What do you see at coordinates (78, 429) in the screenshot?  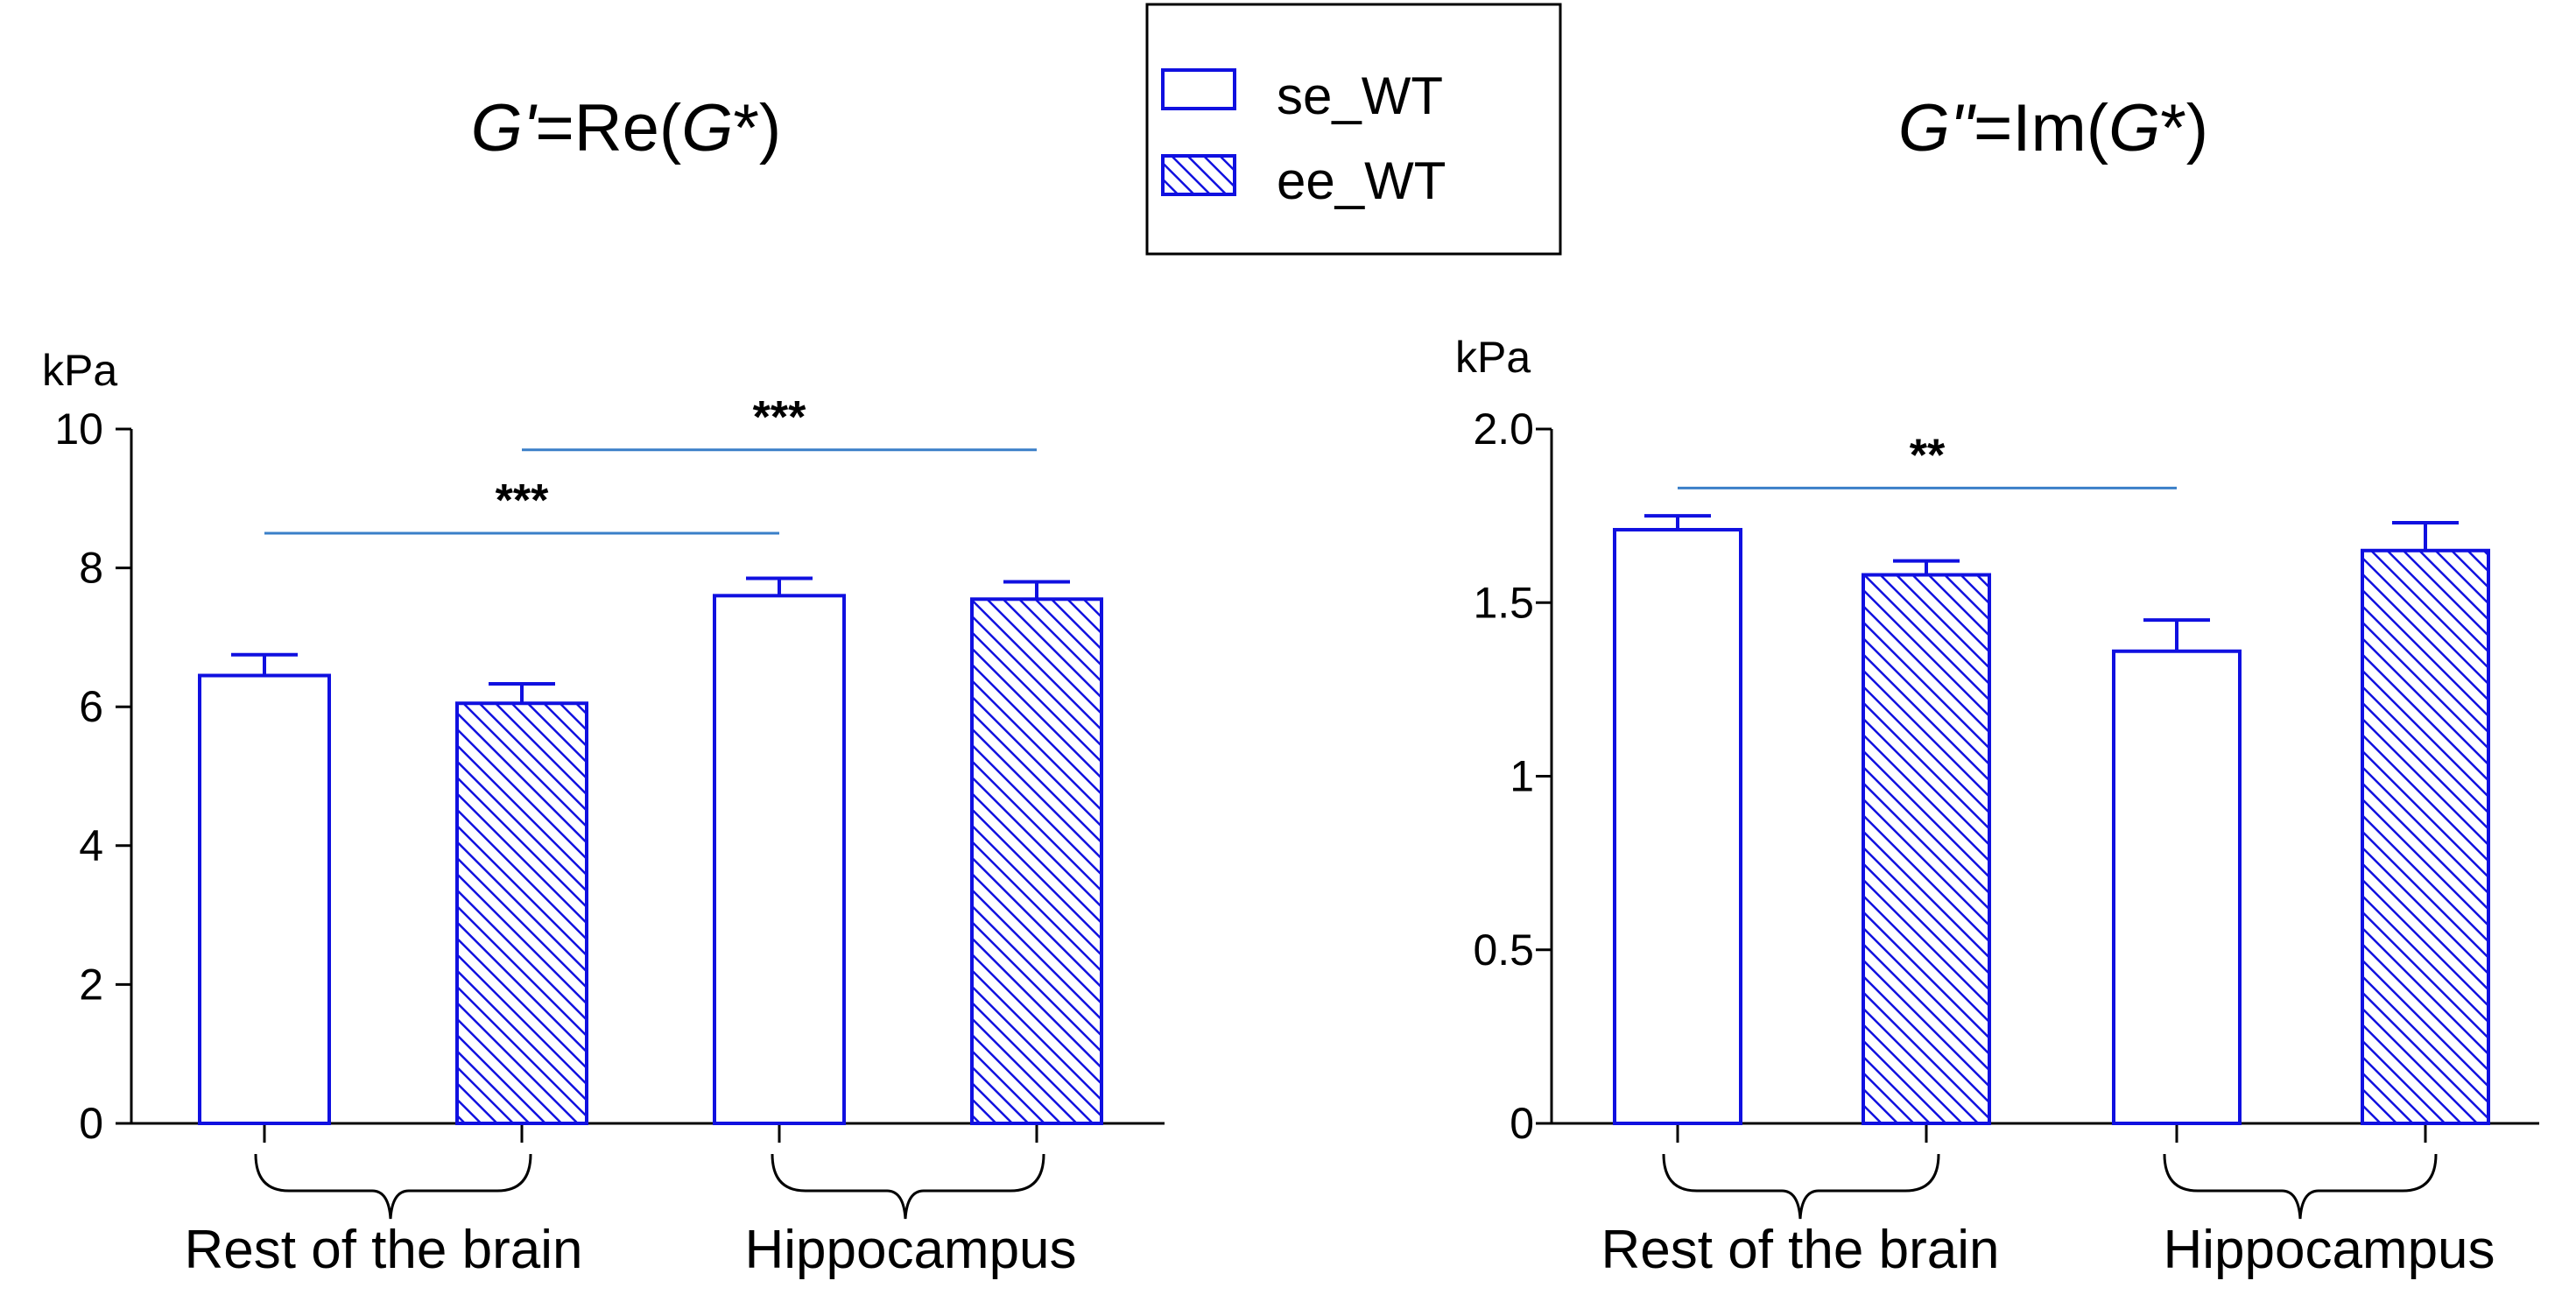 I see `y-tick-label: 10` at bounding box center [78, 429].